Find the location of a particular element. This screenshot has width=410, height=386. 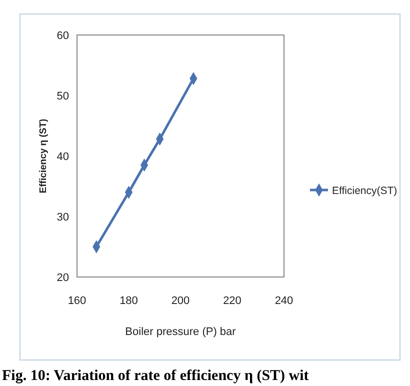

x-tick-label: 220 is located at coordinates (232, 301).